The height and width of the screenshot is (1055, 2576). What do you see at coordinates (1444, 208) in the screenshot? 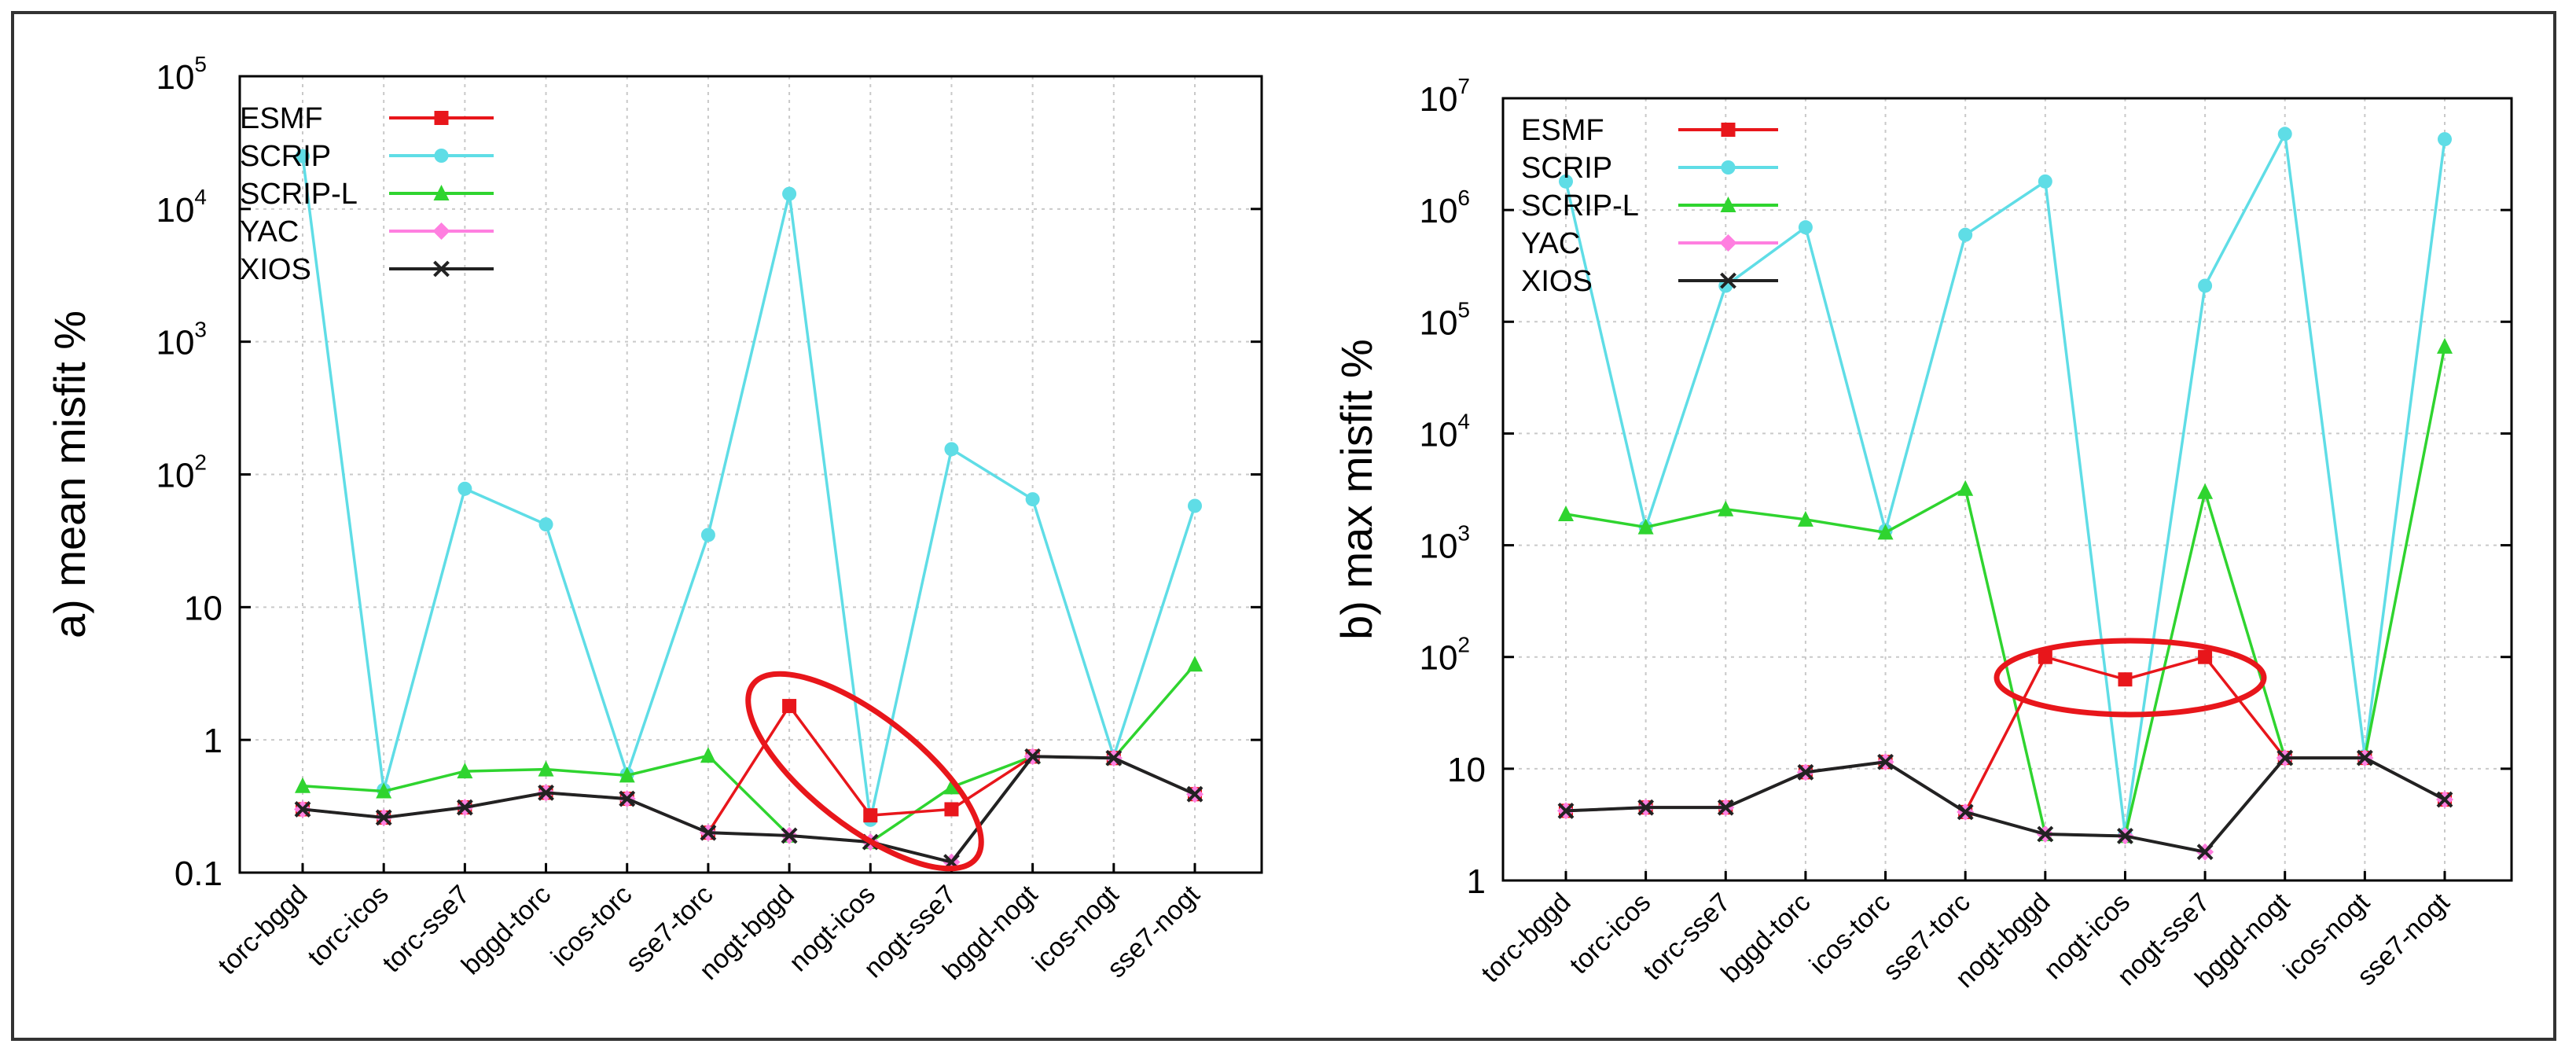
I see `y-tick-label: 10⁶` at bounding box center [1444, 208].